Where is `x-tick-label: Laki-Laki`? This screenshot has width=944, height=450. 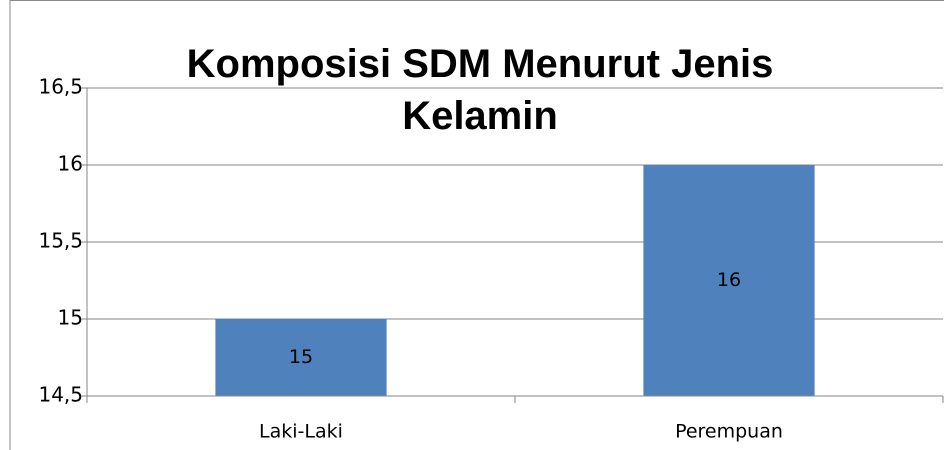
x-tick-label: Laki-Laki is located at coordinates (301, 432).